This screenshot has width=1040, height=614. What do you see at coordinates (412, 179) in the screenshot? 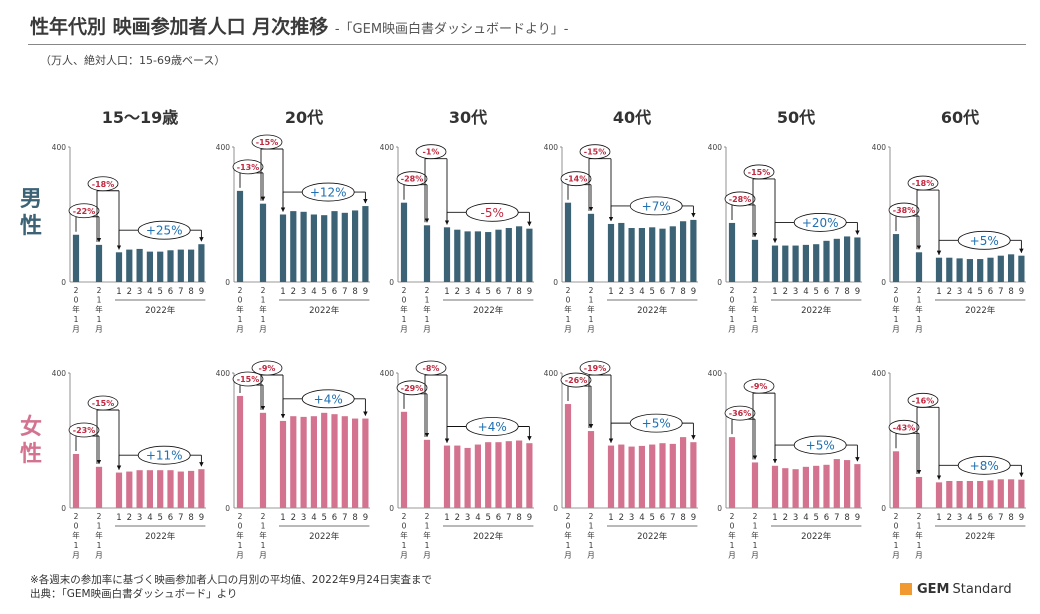
I see `change-badge-2020: -28%` at bounding box center [412, 179].